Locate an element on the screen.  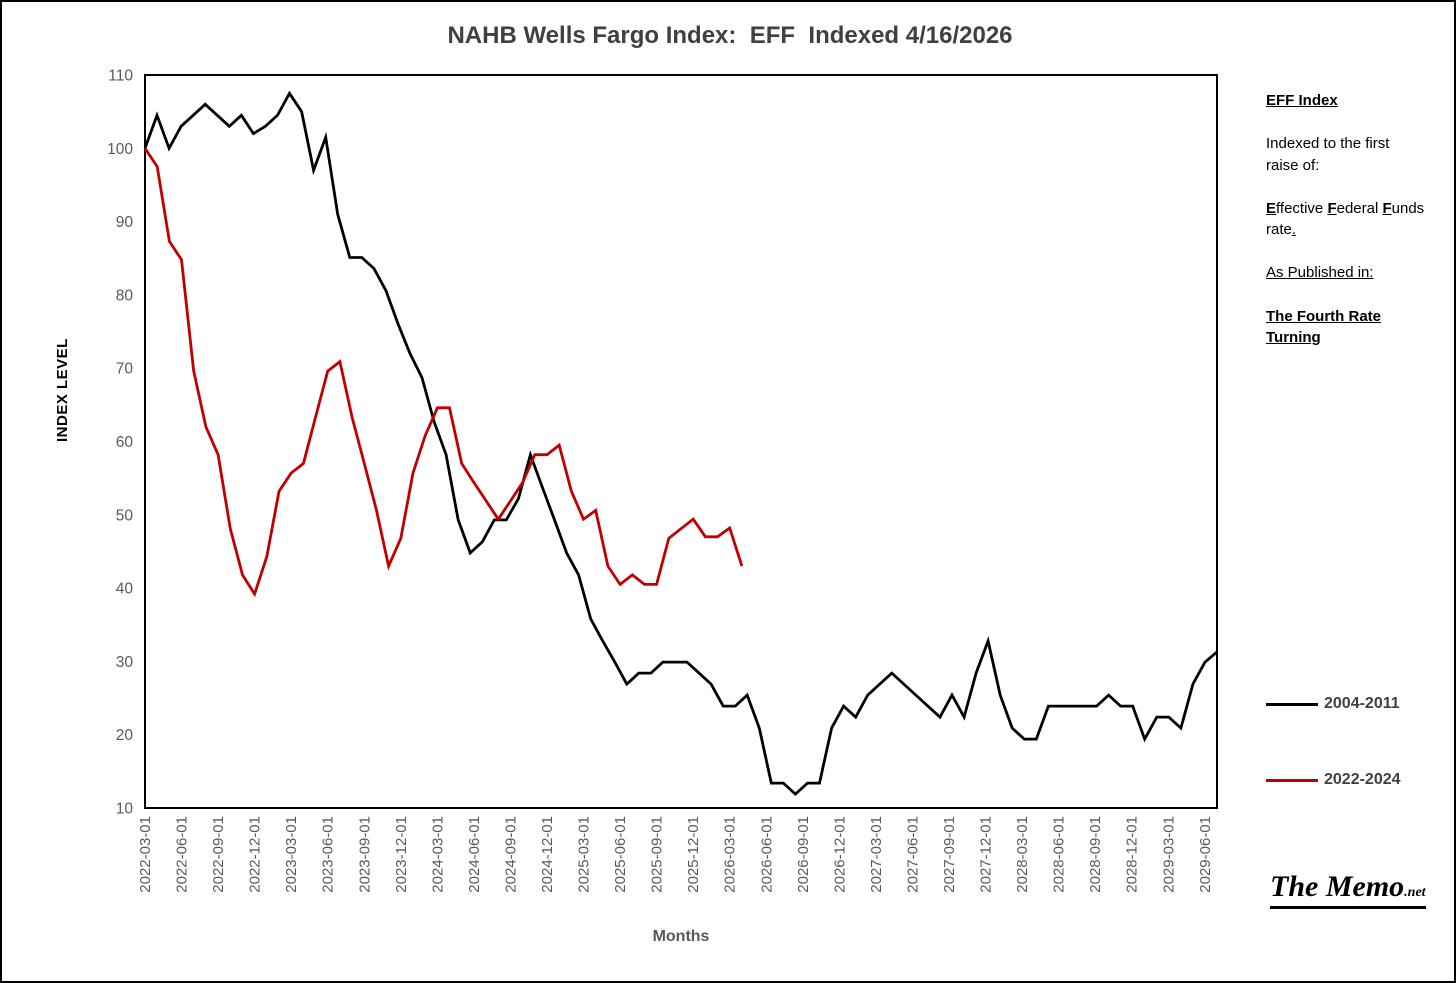
side-panel-paragraph-published: As Published in: is located at coordinates (1320, 273).